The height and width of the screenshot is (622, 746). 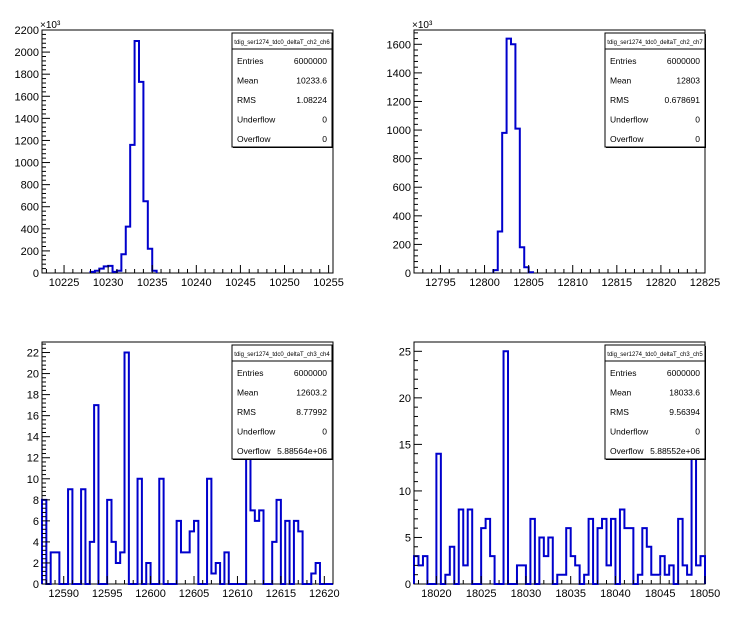 What do you see at coordinates (27, 53) in the screenshot?
I see `y-tick-label: 2000` at bounding box center [27, 53].